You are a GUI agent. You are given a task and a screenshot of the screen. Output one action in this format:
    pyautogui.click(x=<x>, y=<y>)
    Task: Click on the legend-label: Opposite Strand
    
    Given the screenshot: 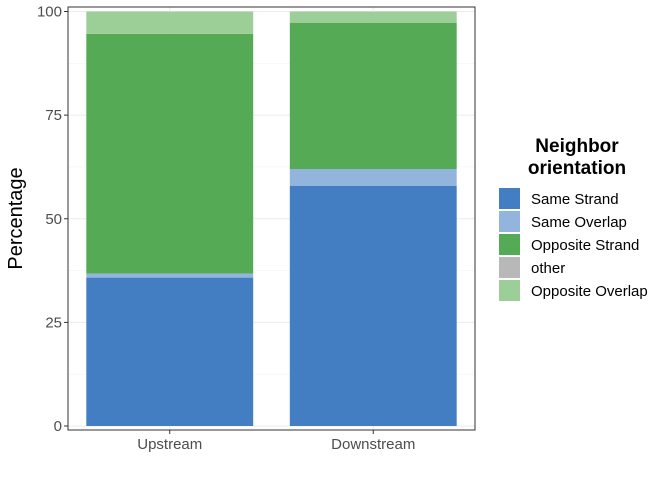 What is the action you would take?
    pyautogui.click(x=585, y=245)
    